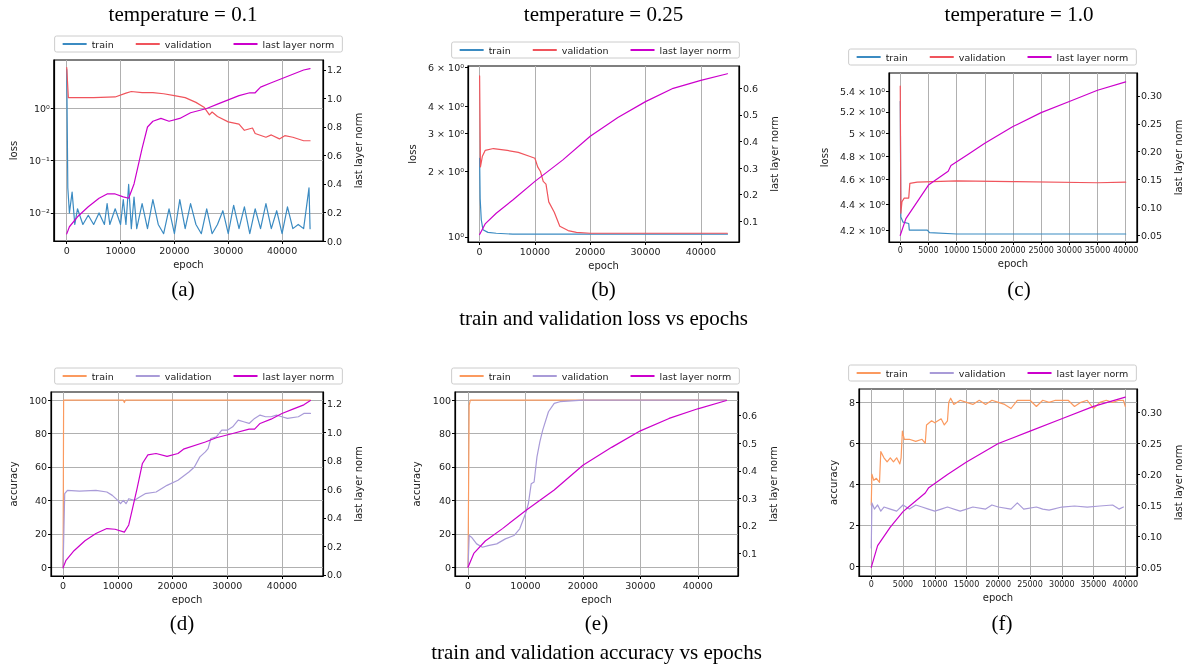 This screenshot has width=1192, height=668. I want to click on y-tick-label: 10⁻², so click(39, 213).